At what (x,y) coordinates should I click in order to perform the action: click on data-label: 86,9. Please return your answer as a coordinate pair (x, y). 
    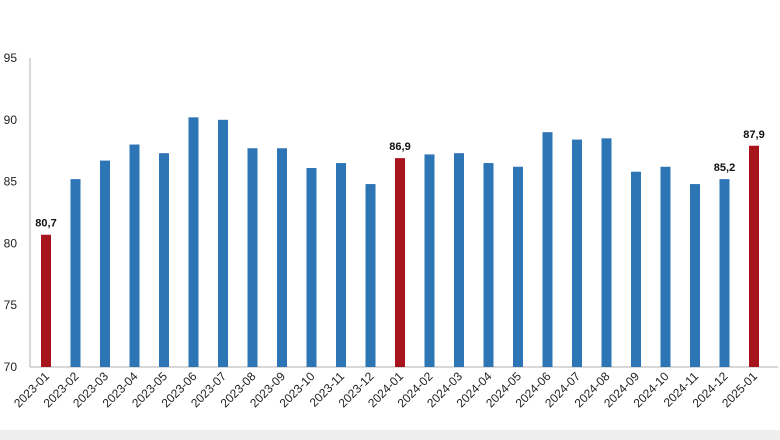
    Looking at the image, I should click on (399, 147).